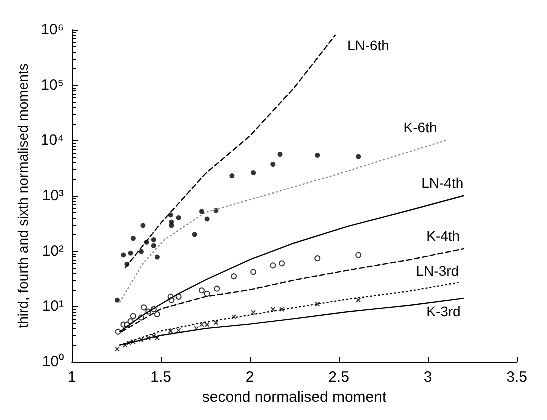 Image resolution: width=547 pixels, height=420 pixels. What do you see at coordinates (250, 377) in the screenshot?
I see `x-tick-label: 2` at bounding box center [250, 377].